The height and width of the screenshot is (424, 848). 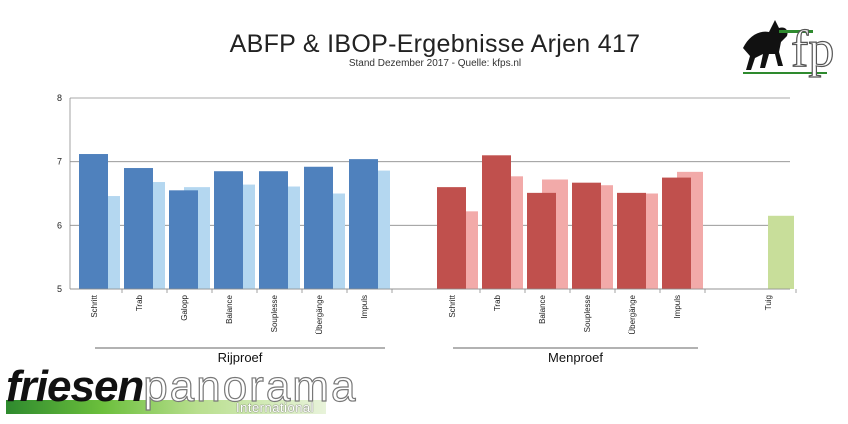 I want to click on brand-logo: friesenpanorama International, so click(x=181, y=389).